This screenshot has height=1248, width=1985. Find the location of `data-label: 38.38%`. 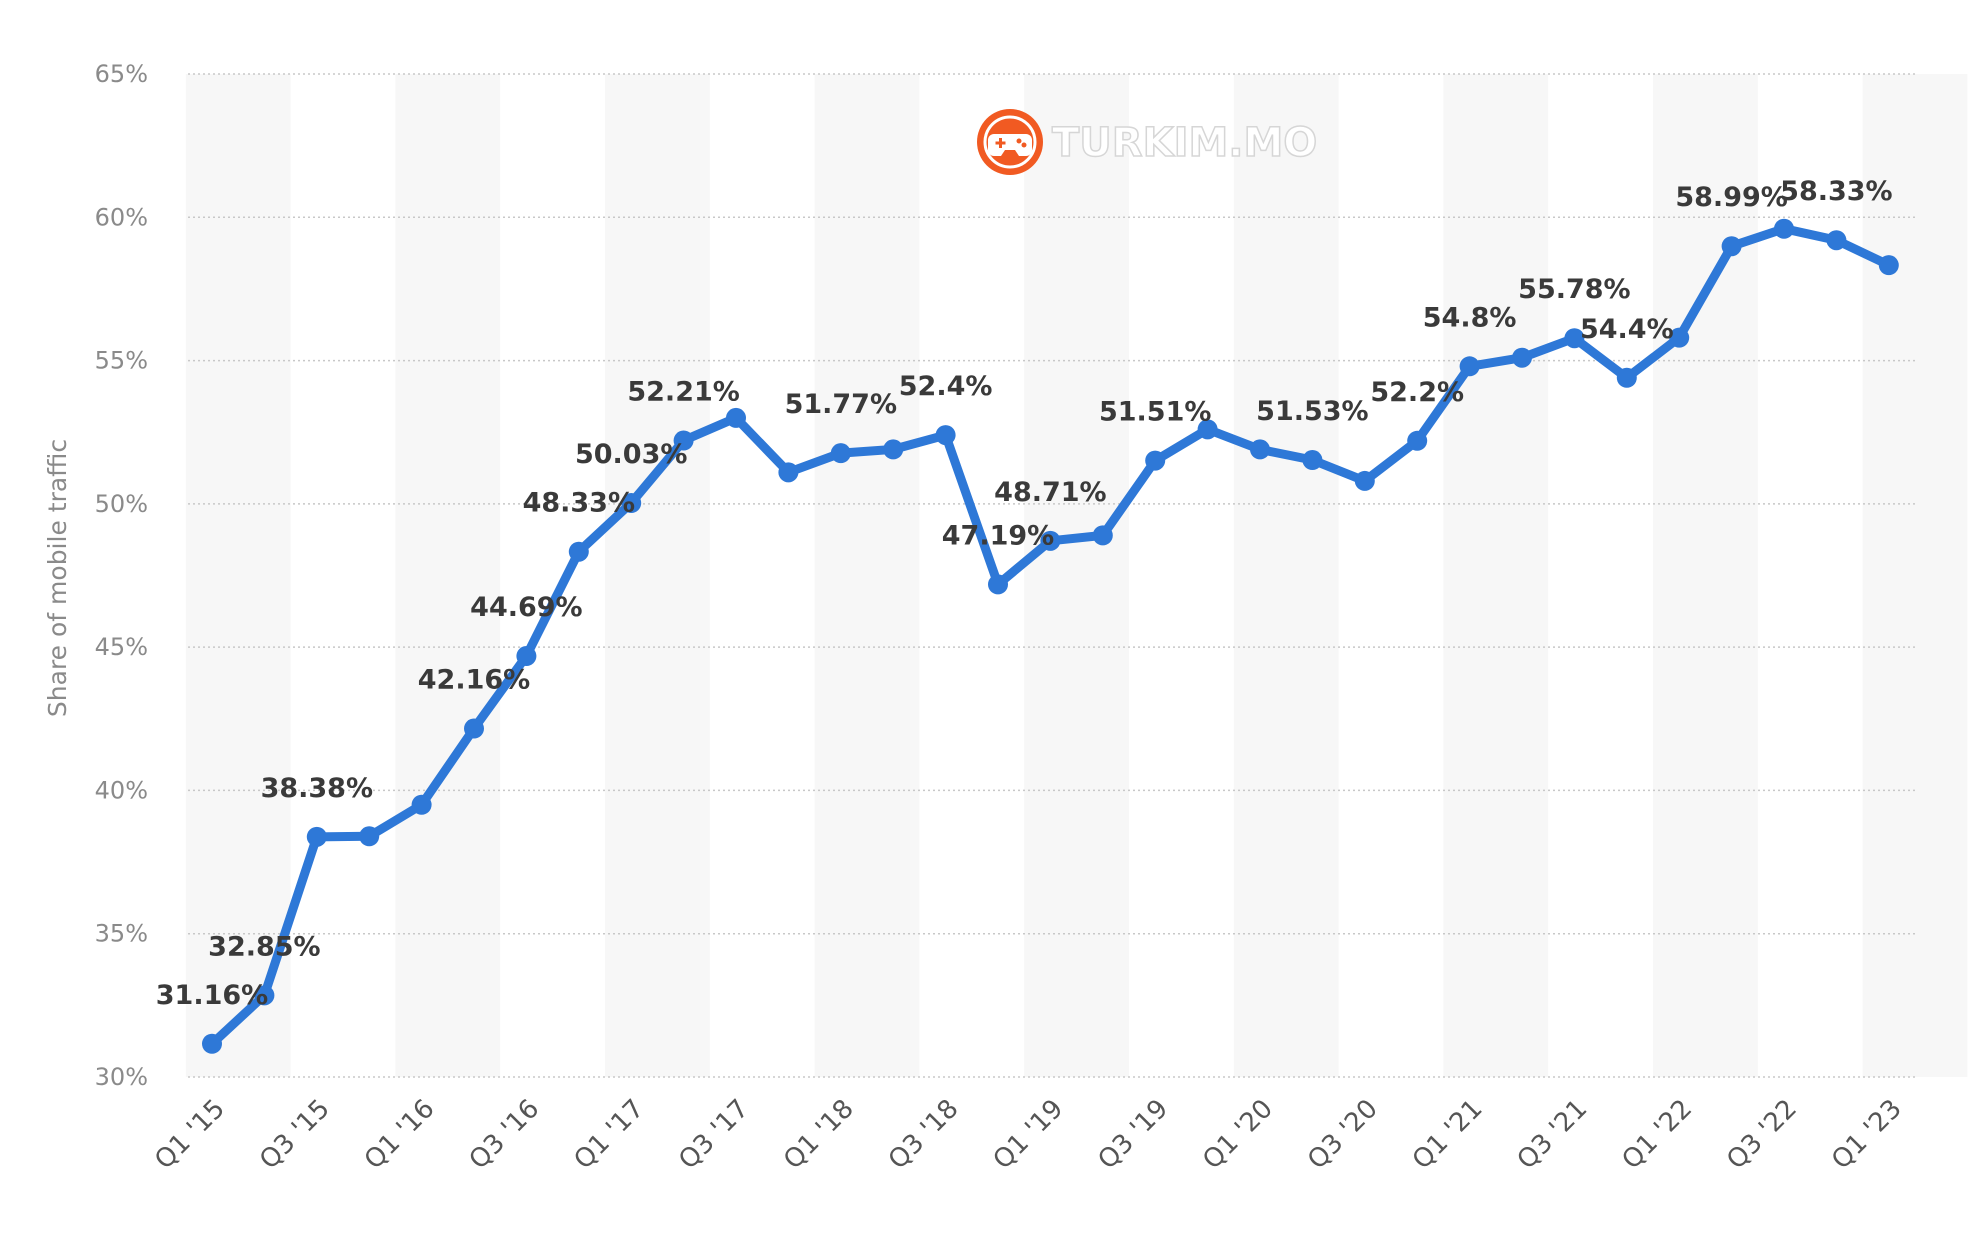

data-label: 38.38% is located at coordinates (317, 788).